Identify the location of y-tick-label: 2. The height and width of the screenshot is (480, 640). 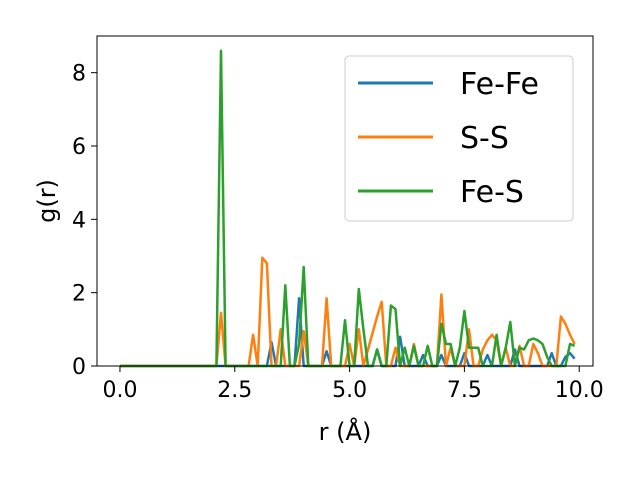
(79, 294).